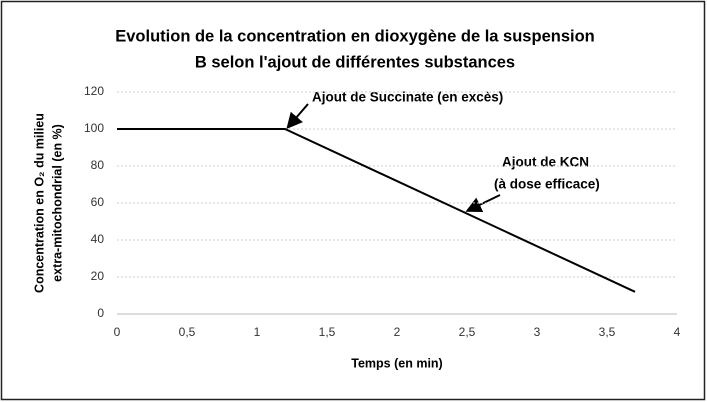 The image size is (707, 402). Describe the element at coordinates (39, 203) in the screenshot. I see `y-axis-title: Concentration en O₂ du milieu` at that location.